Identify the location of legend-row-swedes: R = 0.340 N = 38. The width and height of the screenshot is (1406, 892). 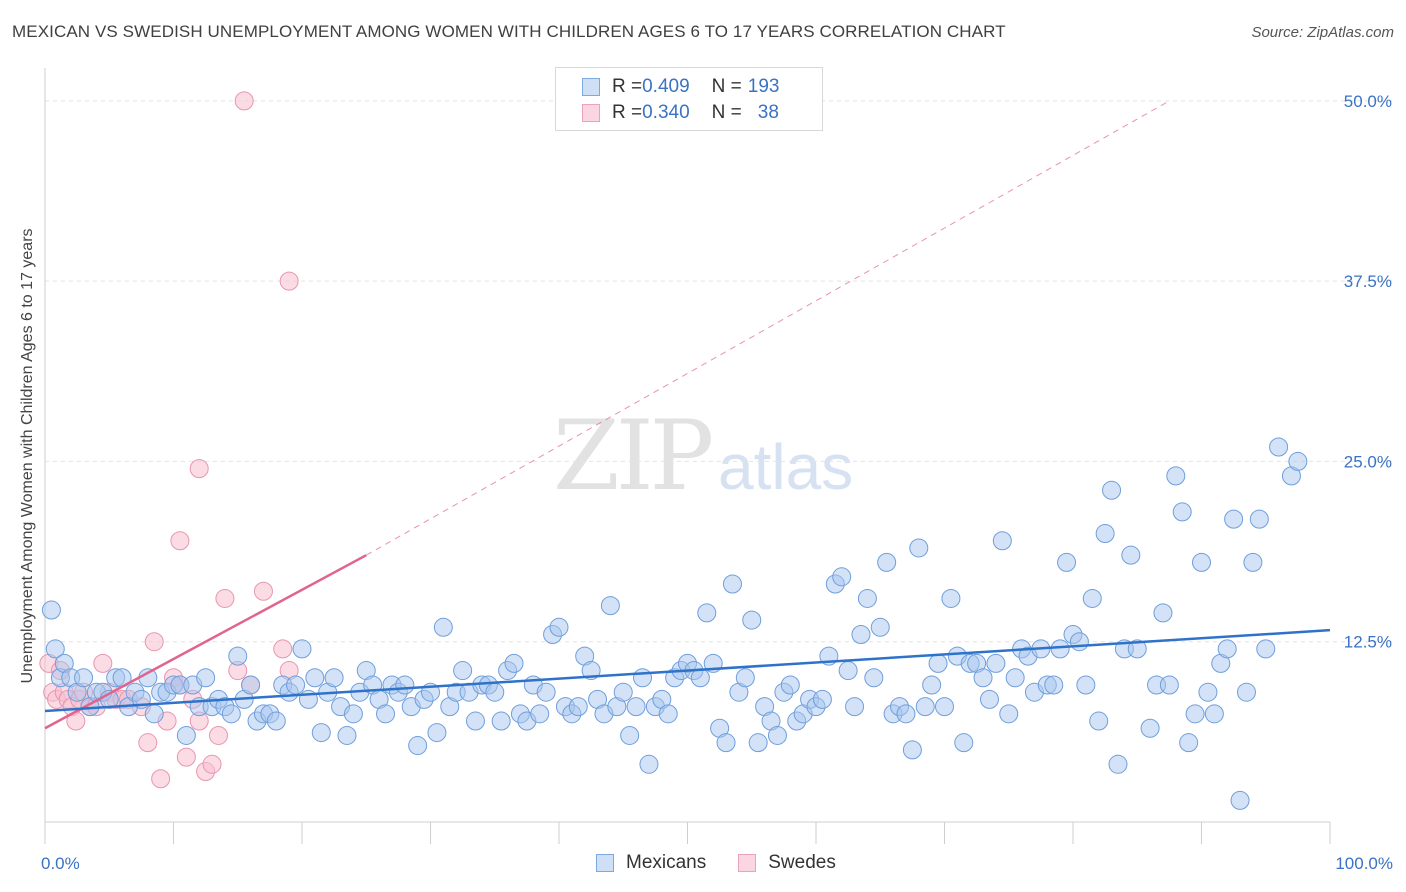
(680, 113).